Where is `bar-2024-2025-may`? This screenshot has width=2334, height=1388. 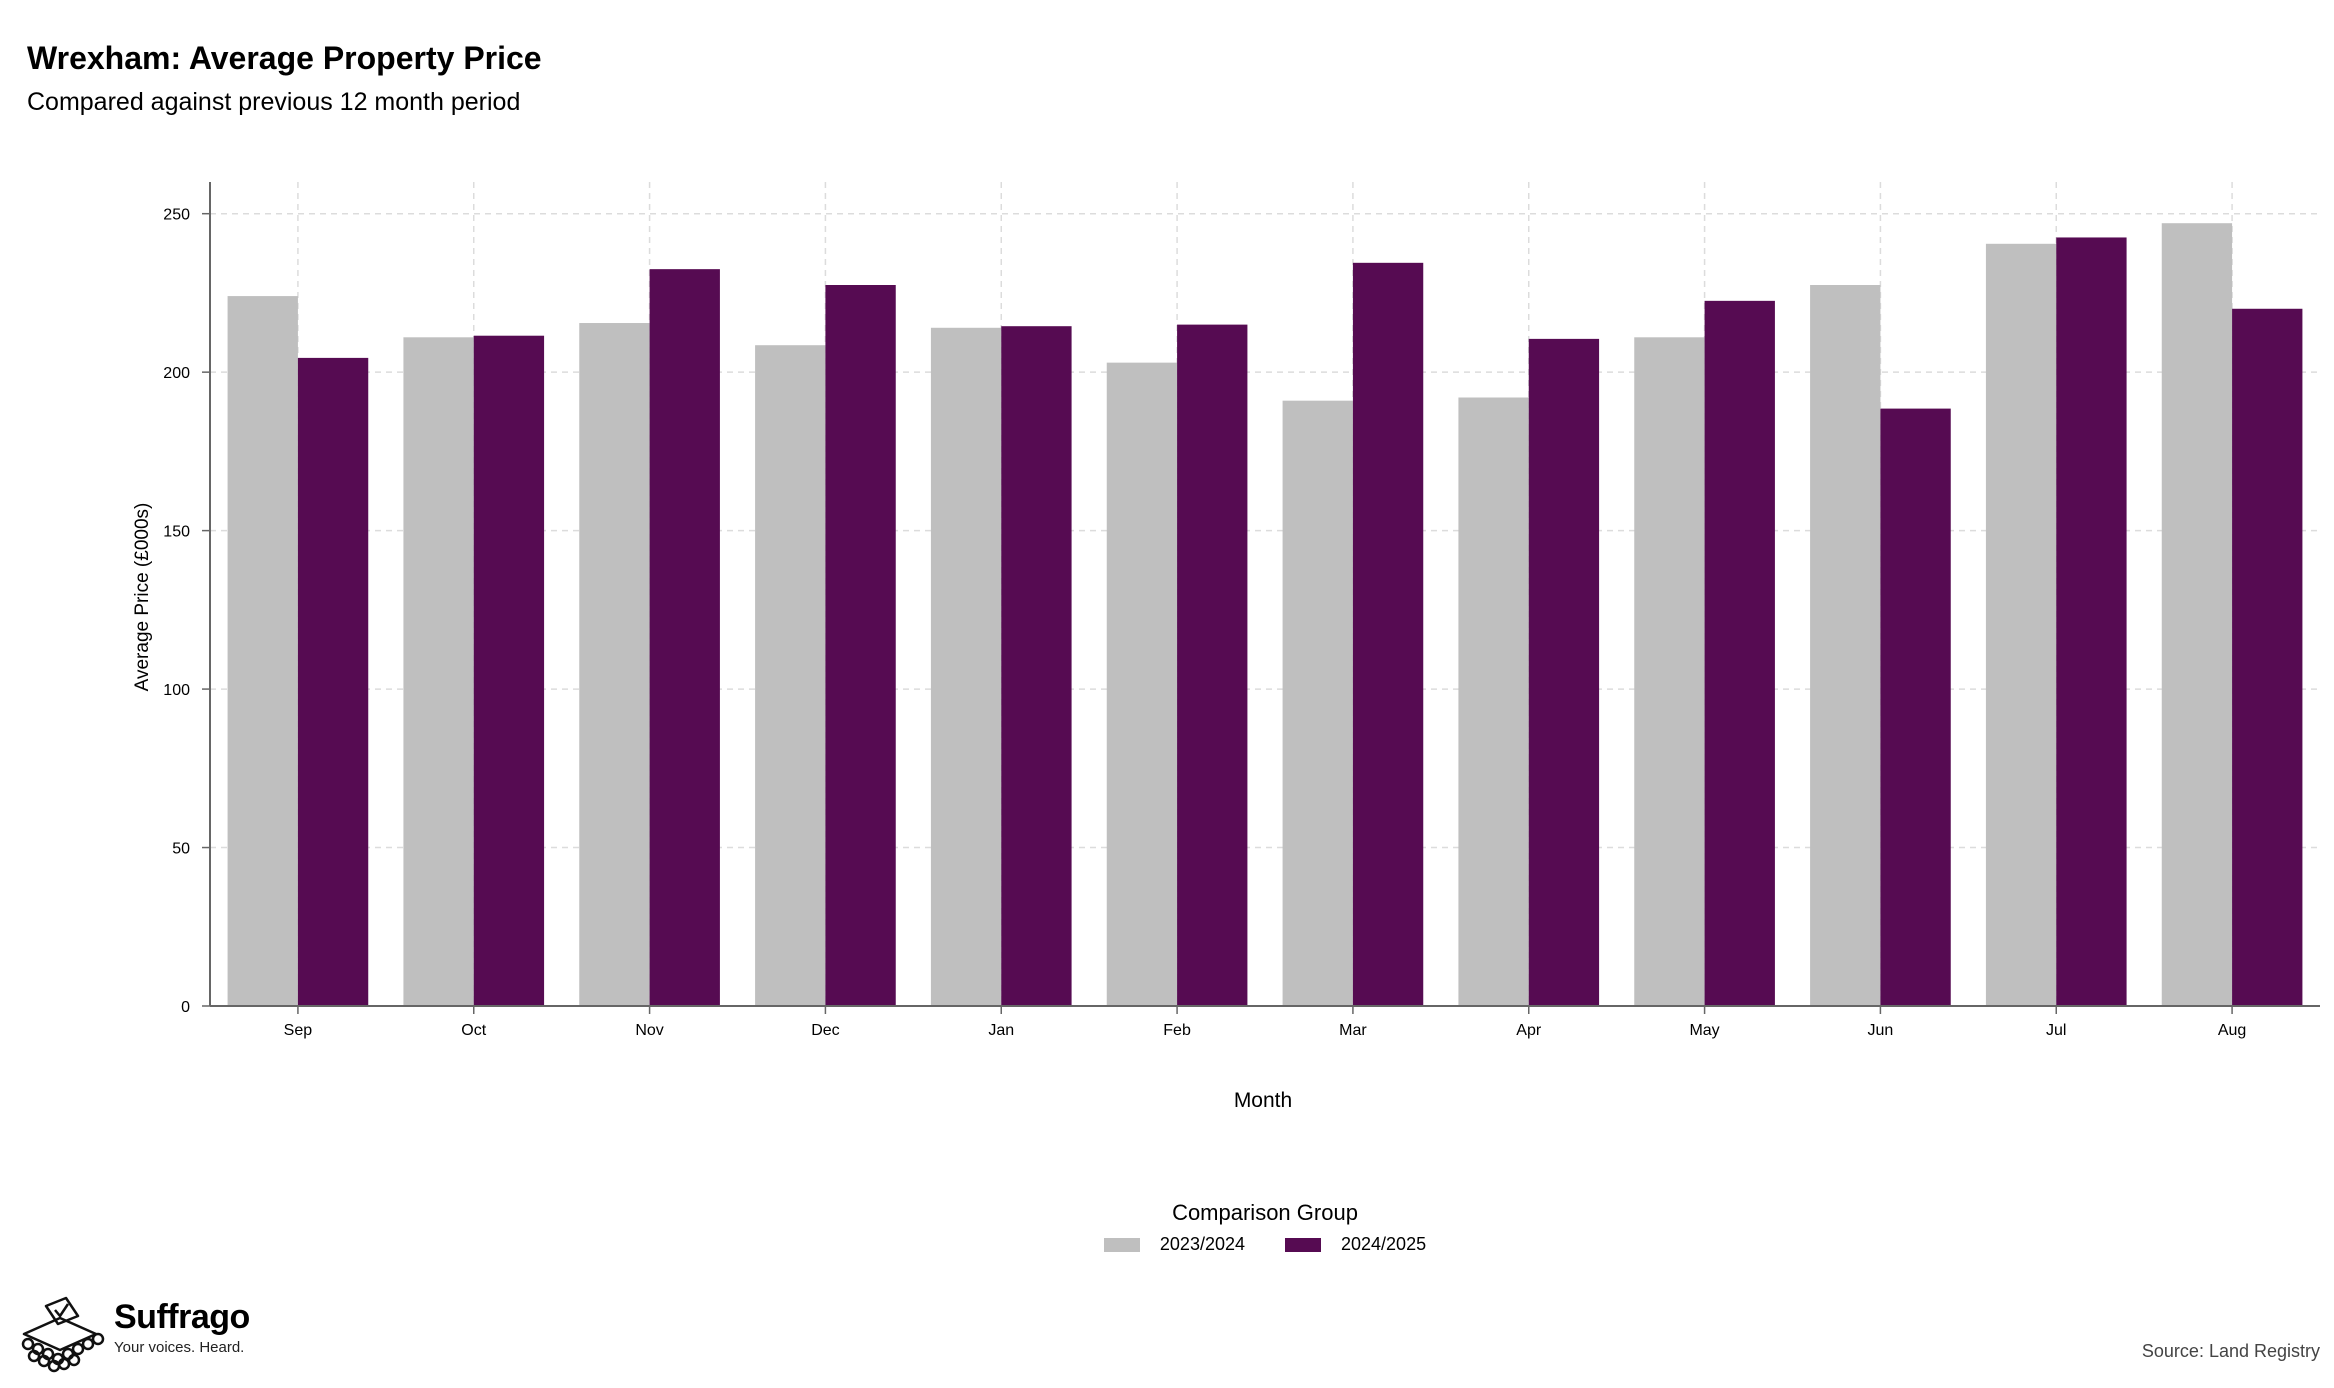
bar-2024-2025-may is located at coordinates (1739, 653).